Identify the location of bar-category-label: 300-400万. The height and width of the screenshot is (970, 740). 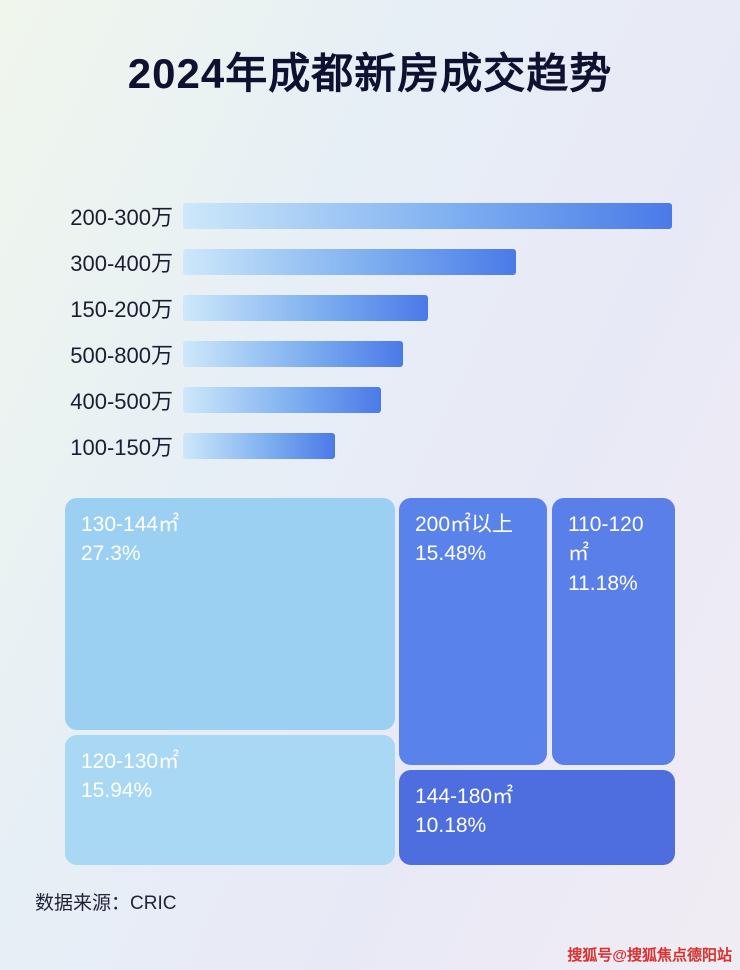
(121, 263).